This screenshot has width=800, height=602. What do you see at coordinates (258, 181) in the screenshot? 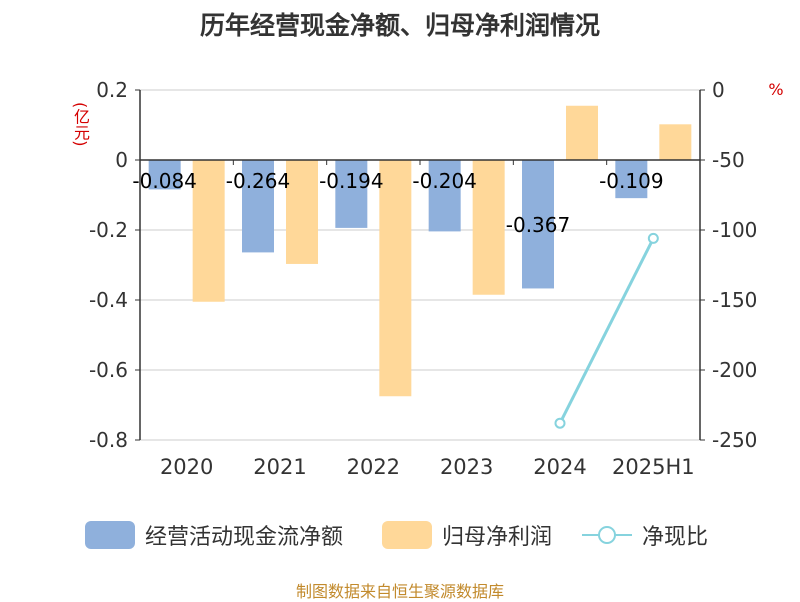
I see `data-label-cash-flow: -0.264` at bounding box center [258, 181].